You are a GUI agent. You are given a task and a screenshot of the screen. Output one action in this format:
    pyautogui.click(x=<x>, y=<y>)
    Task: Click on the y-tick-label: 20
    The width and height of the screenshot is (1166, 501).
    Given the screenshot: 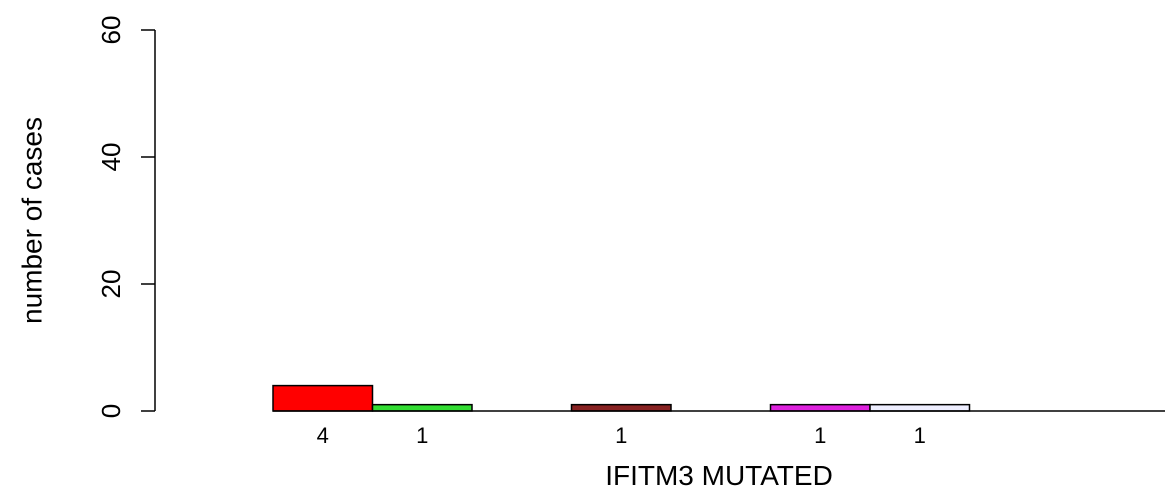 What is the action you would take?
    pyautogui.click(x=111, y=284)
    